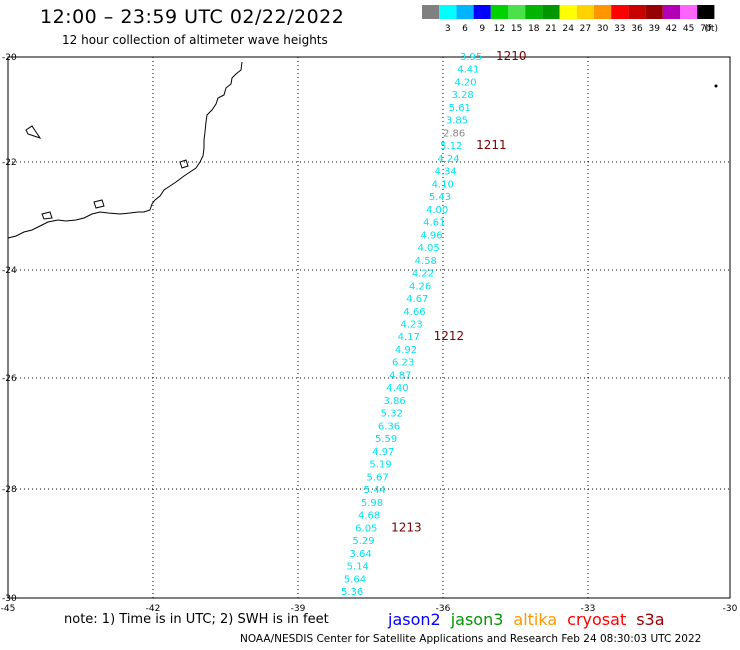  Describe the element at coordinates (468, 70) in the screenshot. I see `wave-height-label: 4.41` at that location.